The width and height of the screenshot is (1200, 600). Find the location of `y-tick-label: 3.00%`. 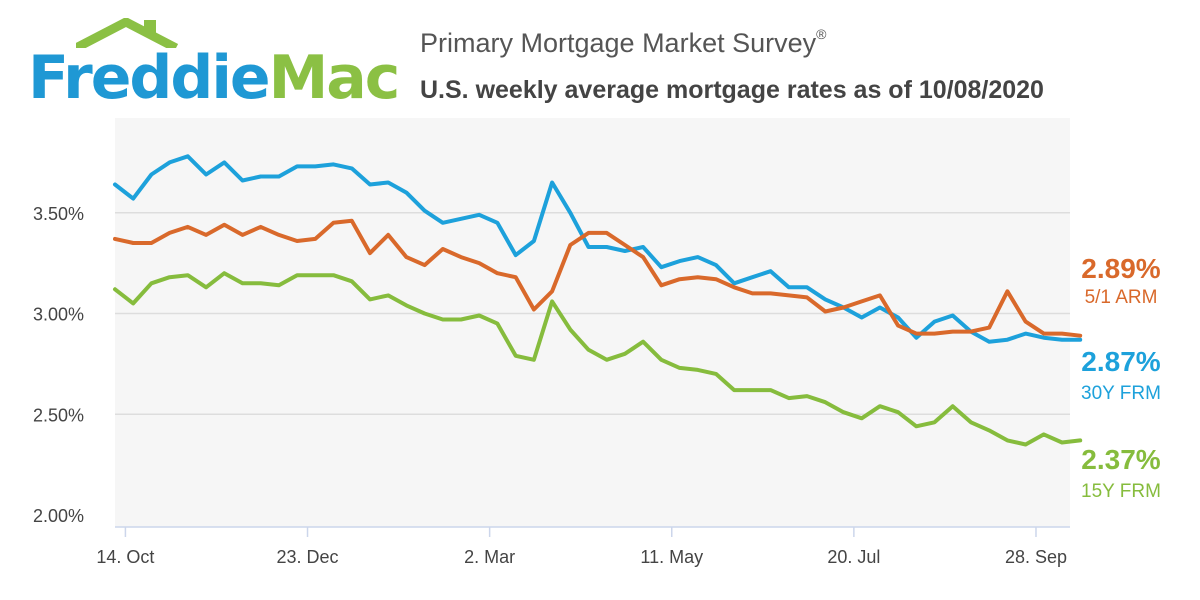

y-tick-label: 3.00% is located at coordinates (58, 315).